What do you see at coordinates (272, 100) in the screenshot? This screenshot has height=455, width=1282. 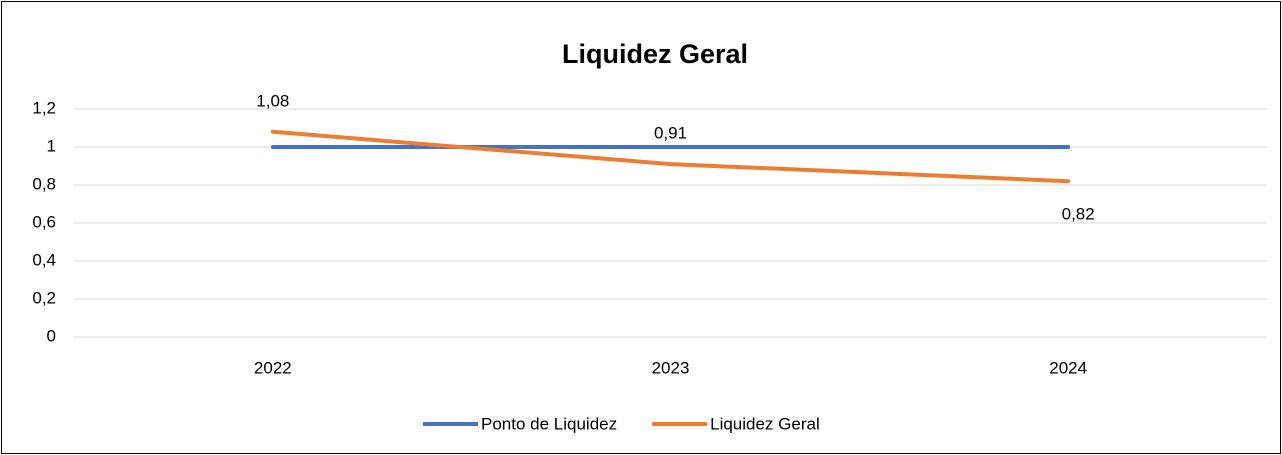 I see `data-label: 1,08` at bounding box center [272, 100].